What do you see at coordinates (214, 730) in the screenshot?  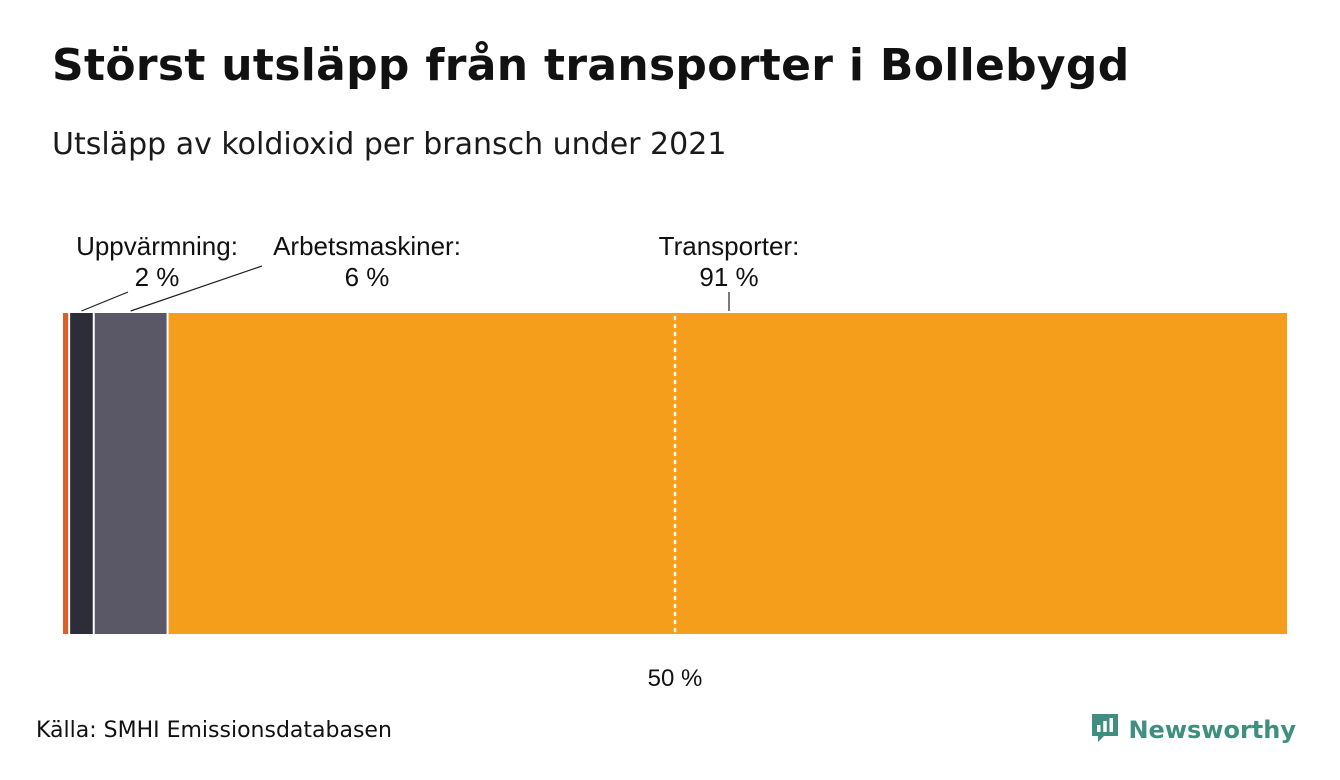 I see `source-note: Källa: SMHI Emissionsdatabasen` at bounding box center [214, 730].